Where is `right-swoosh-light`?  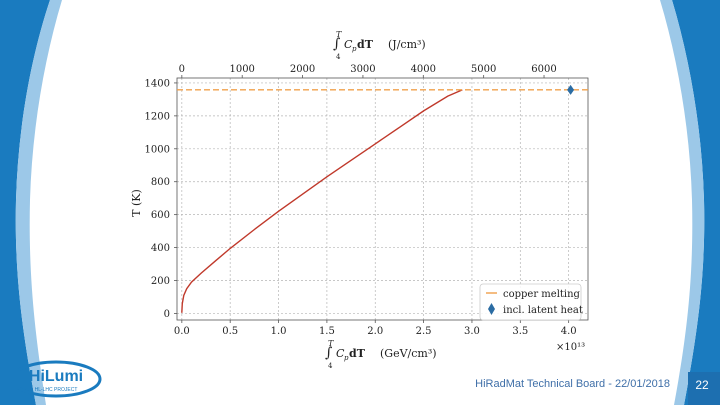 right-swoosh-light is located at coordinates (682, 202).